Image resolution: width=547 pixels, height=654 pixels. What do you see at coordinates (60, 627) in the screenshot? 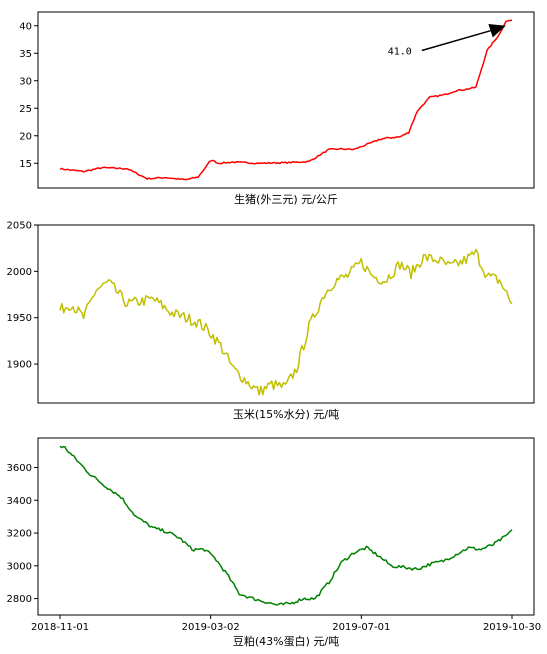
I see `x-tick-label: 2018-11-01` at bounding box center [60, 627].